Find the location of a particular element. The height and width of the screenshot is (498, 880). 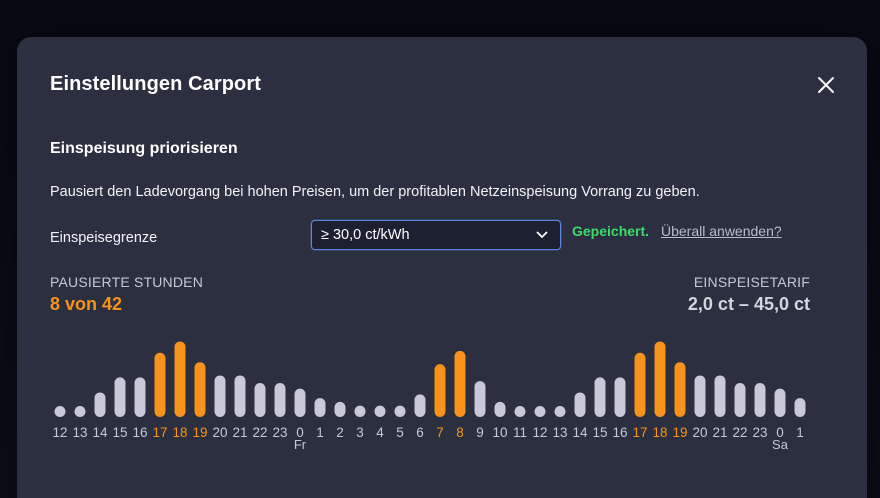

chevron-down-icon is located at coordinates (542, 234).